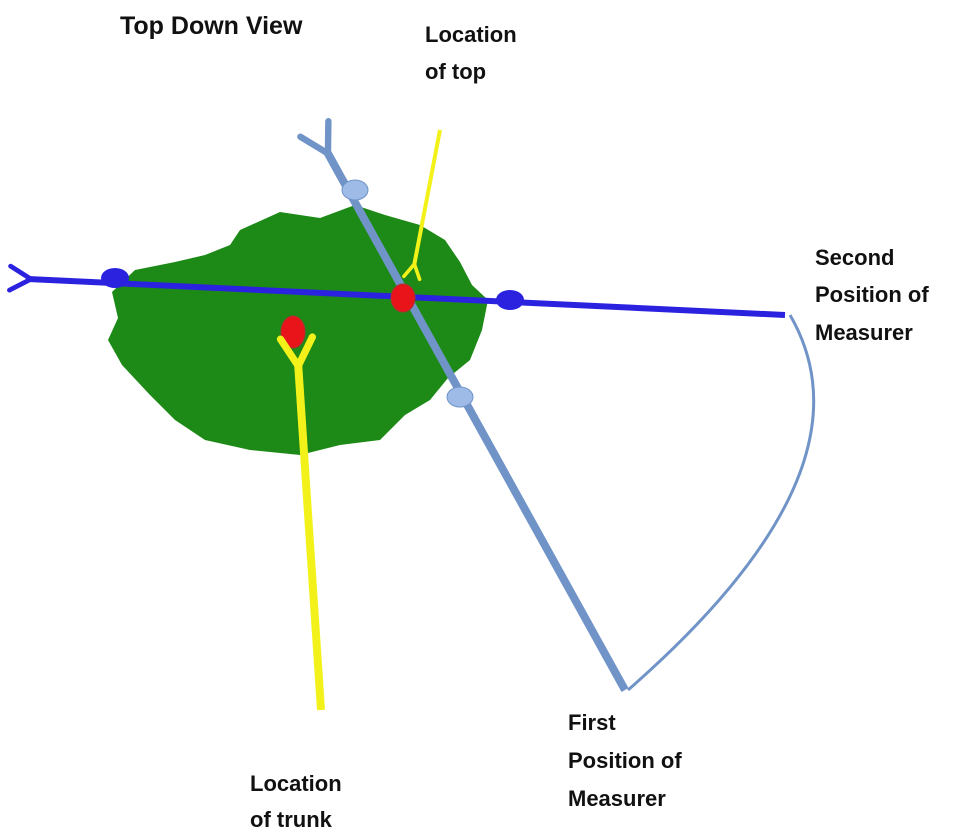 The image size is (960, 832). Describe the element at coordinates (211, 26) in the screenshot. I see `title: Top Down View` at that location.